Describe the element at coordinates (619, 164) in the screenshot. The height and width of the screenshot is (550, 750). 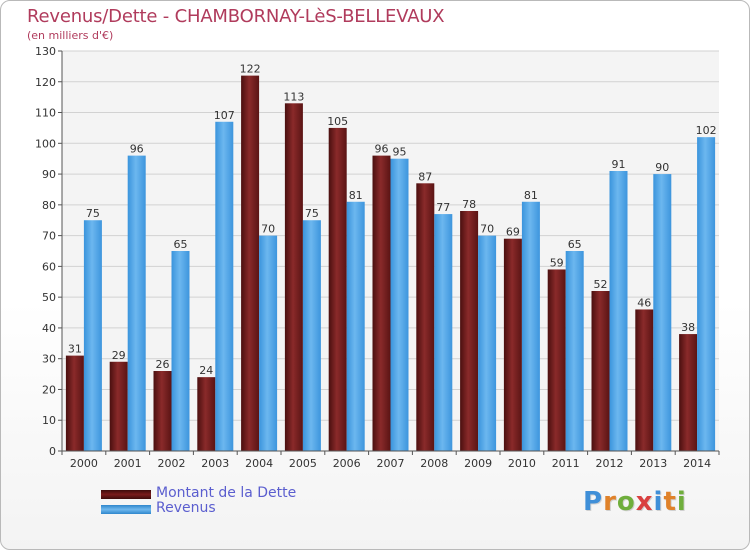
I see `data-label-revenus: 91` at that location.